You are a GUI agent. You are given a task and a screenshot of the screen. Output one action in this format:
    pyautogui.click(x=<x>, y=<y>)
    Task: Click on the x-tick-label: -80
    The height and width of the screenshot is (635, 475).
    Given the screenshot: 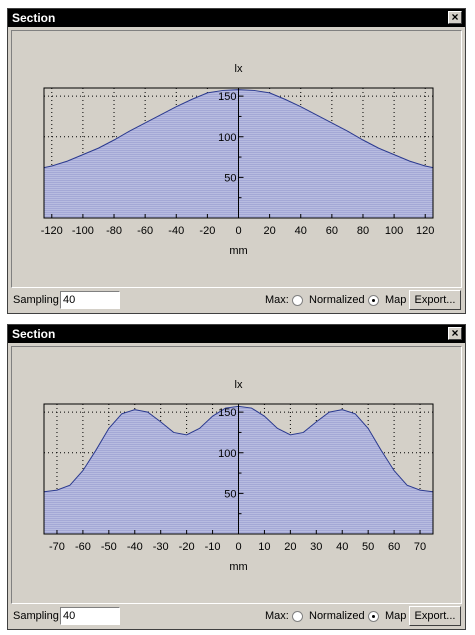 What is the action you would take?
    pyautogui.click(x=114, y=231)
    